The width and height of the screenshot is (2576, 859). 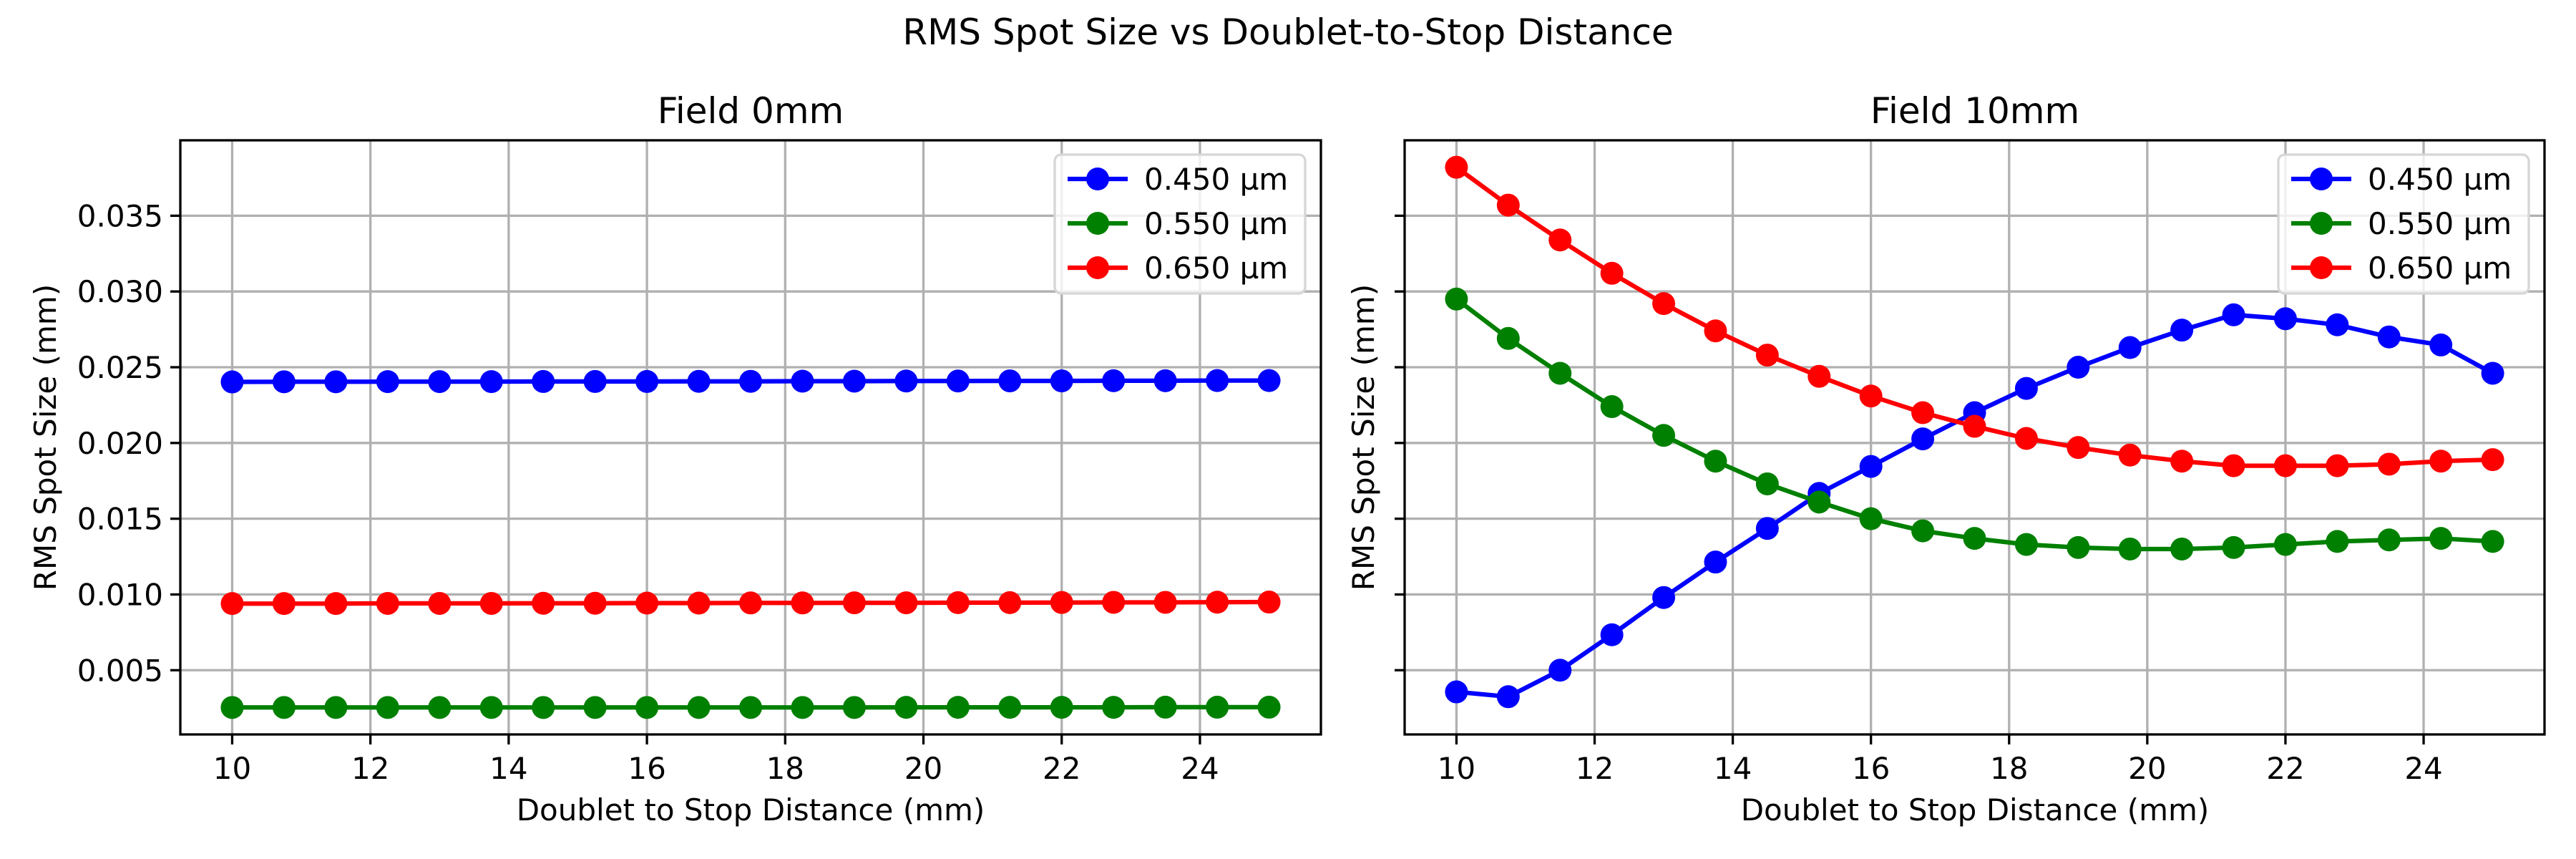 What do you see at coordinates (120, 367) in the screenshot?
I see `y-tick-label: 0.025` at bounding box center [120, 367].